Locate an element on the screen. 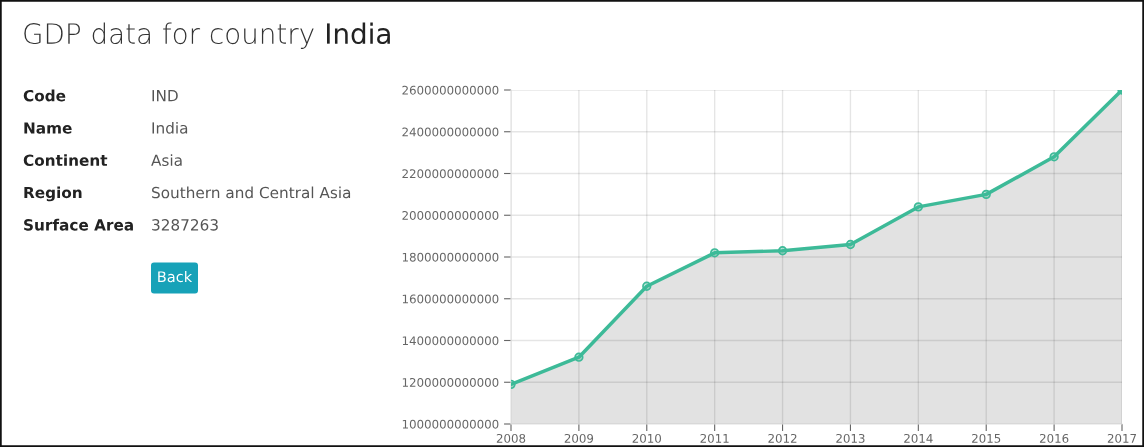  text: Name is located at coordinates (48, 128).